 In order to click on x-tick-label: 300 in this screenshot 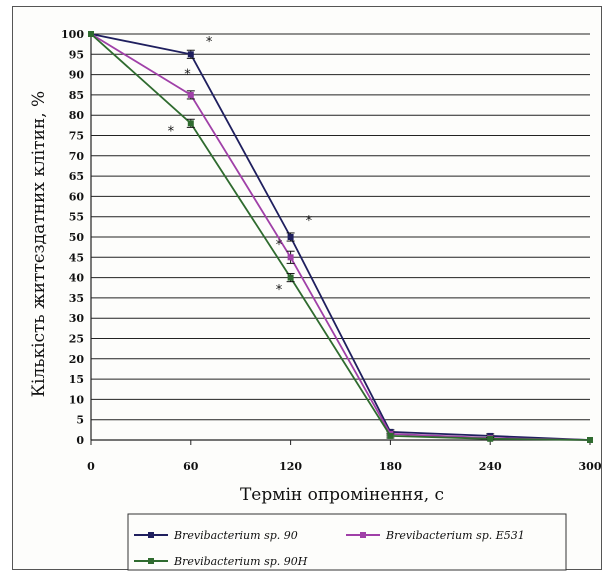, I will do `click(590, 466)`.